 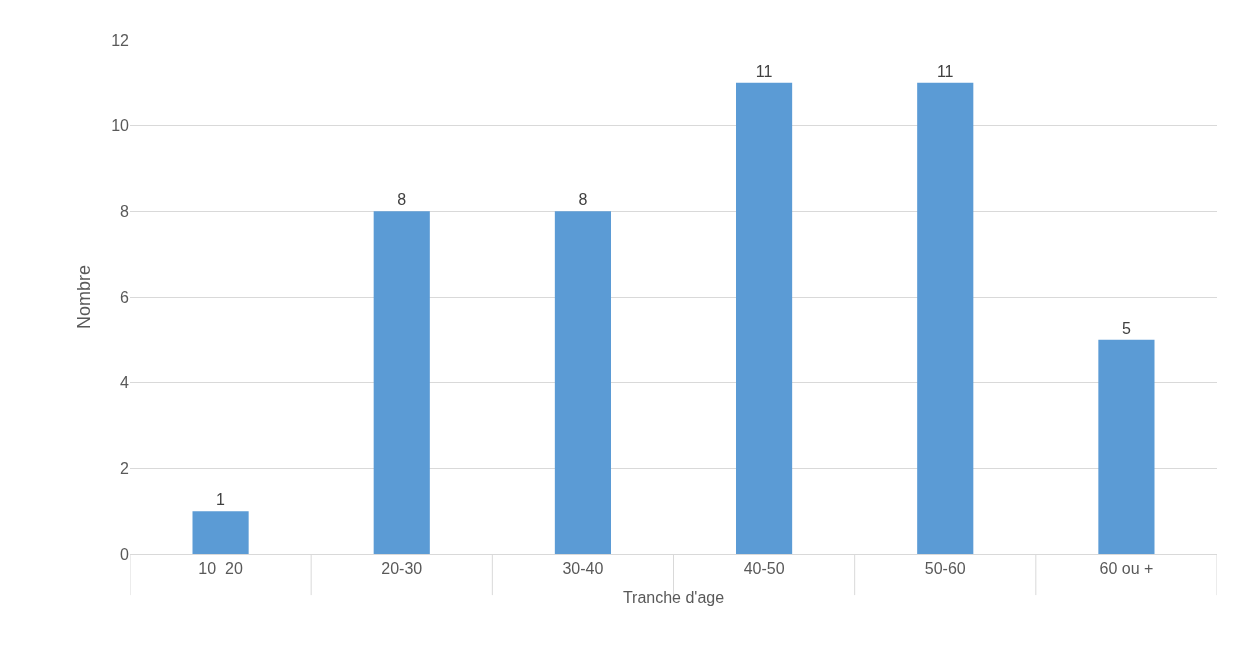 I want to click on y-tick-label: 6, so click(x=125, y=297).